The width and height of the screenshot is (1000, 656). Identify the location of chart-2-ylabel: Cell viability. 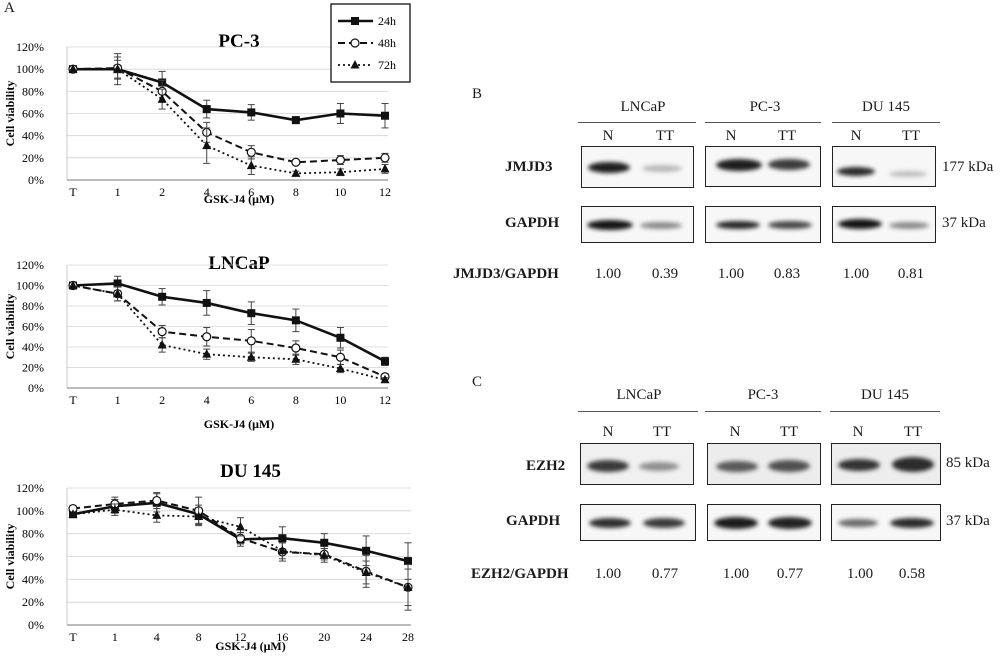
(10, 327).